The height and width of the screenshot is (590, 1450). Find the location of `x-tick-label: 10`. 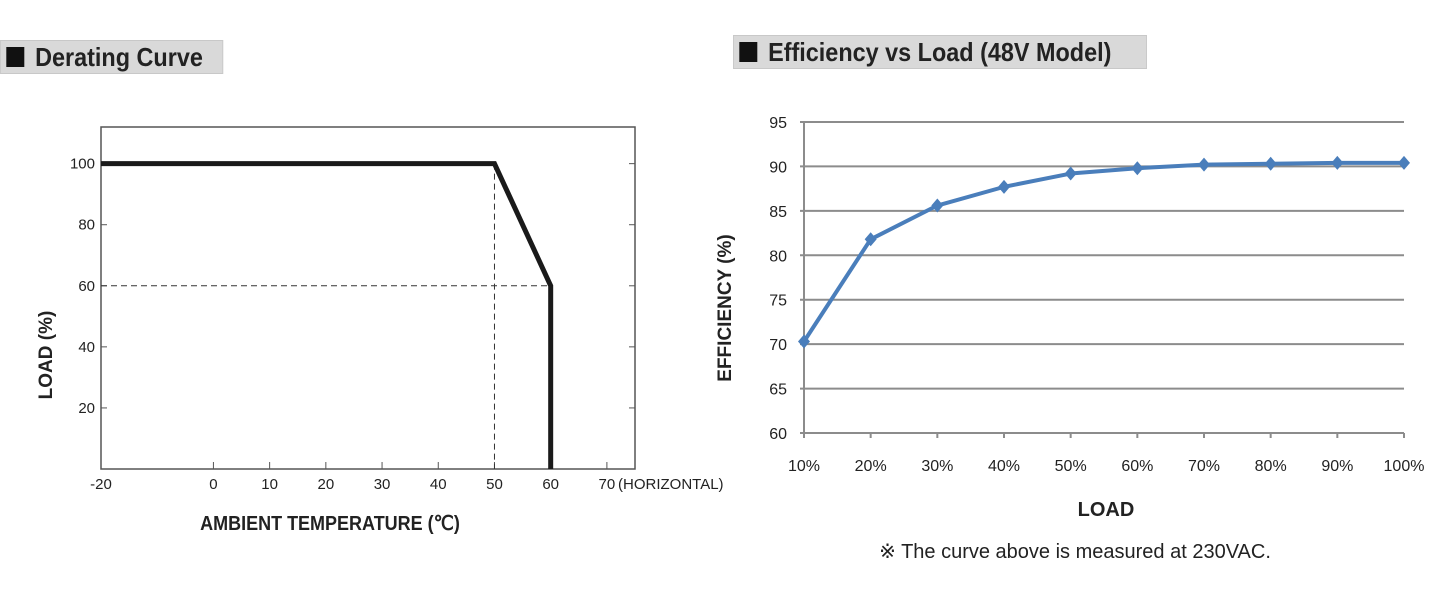

x-tick-label: 10 is located at coordinates (269, 484).